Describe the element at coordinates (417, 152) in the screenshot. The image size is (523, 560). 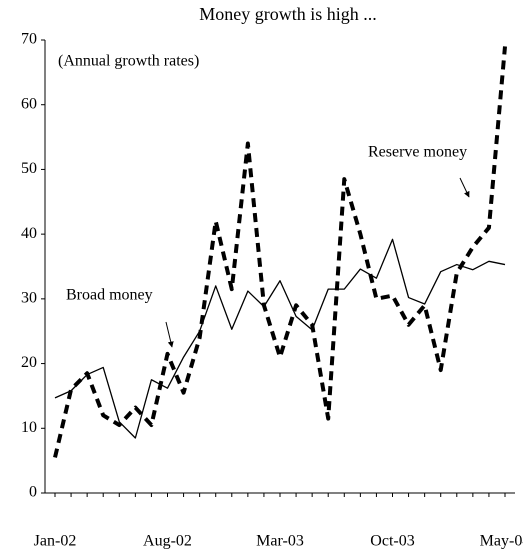
I see `annotation: Reserve money` at that location.